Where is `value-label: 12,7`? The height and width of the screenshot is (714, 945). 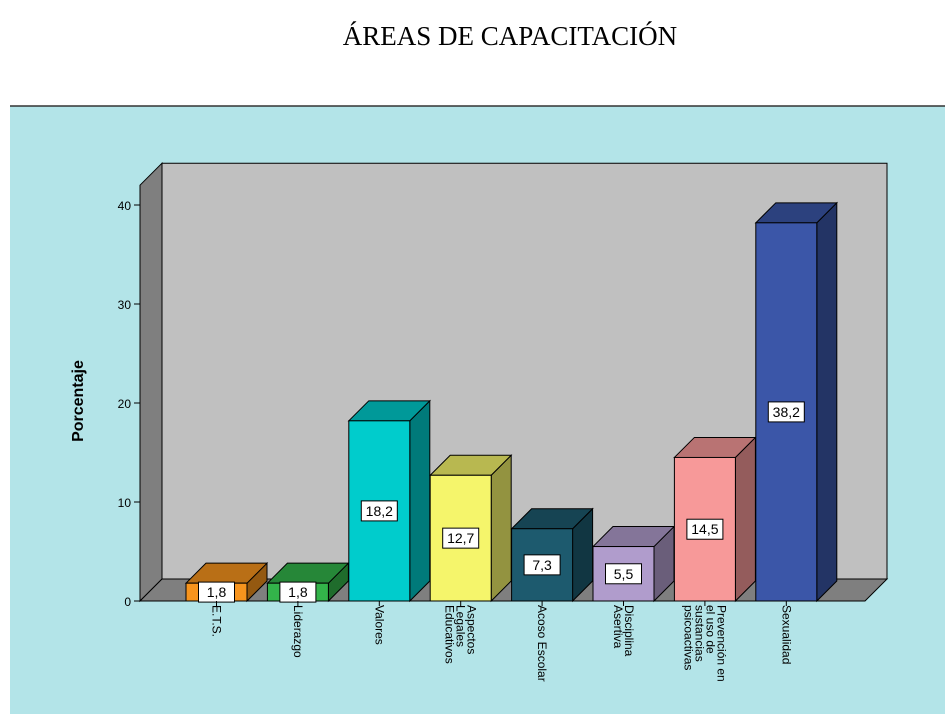
value-label: 12,7 is located at coordinates (460, 538).